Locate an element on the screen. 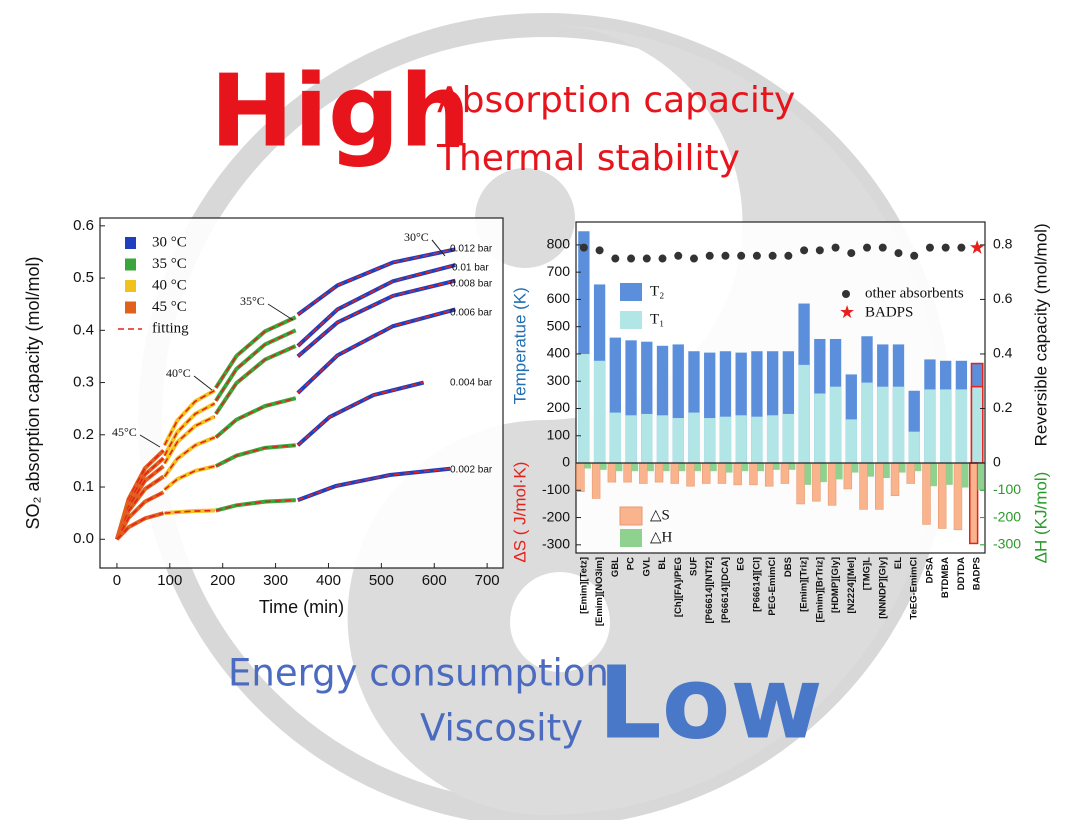  x-tick-label: 500 is located at coordinates (381, 580).